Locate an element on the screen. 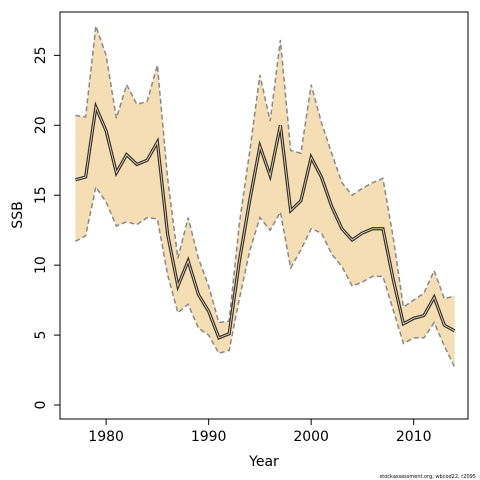  x-tick-label: 1990 is located at coordinates (209, 437).